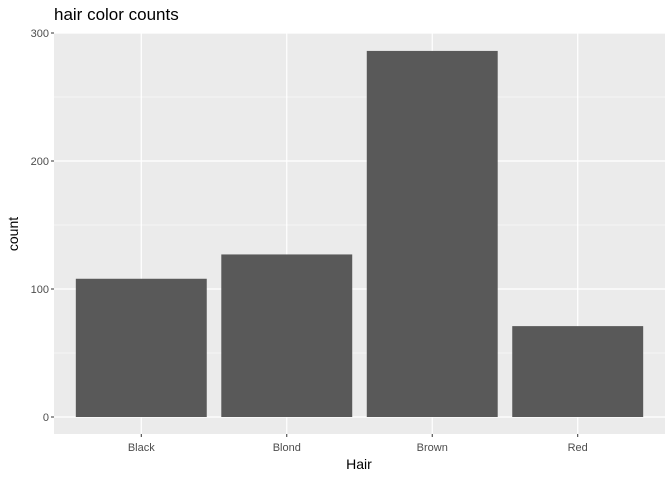 Image resolution: width=672 pixels, height=480 pixels. Describe the element at coordinates (46, 418) in the screenshot. I see `y-tick-label: 0` at that location.